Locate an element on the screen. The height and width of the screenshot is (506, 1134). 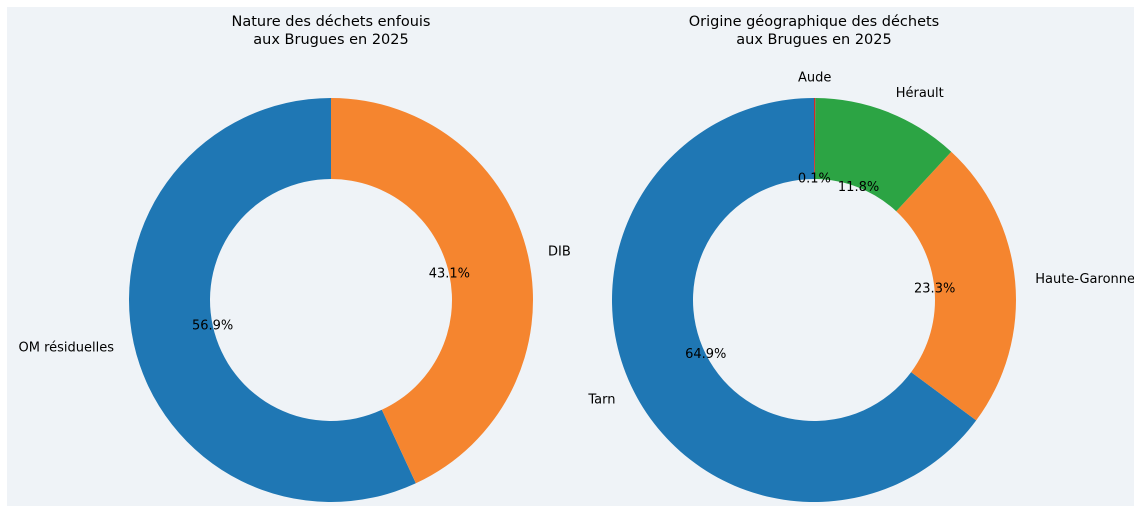
category-label: DIB is located at coordinates (559, 252).